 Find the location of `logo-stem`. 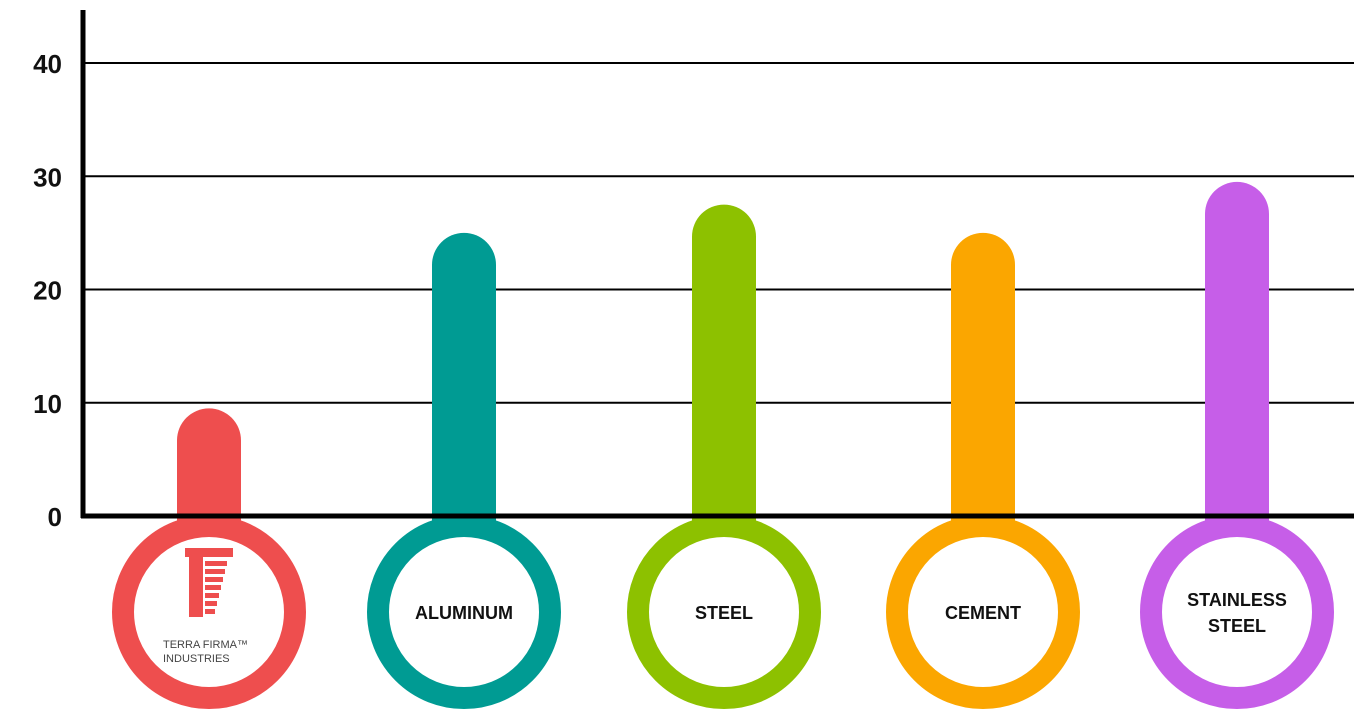

logo-stem is located at coordinates (196, 587).